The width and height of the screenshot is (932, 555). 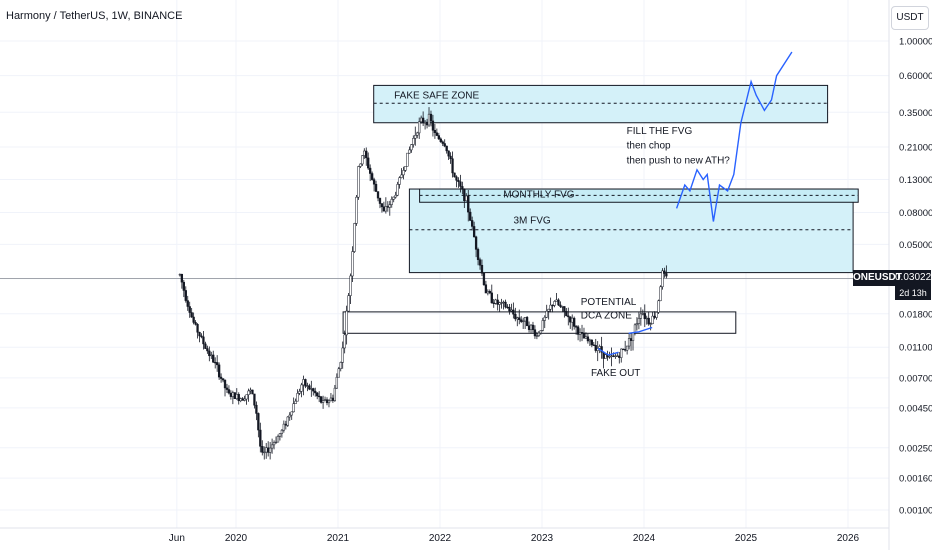 I want to click on y-tick-label: 0.35000, so click(x=915, y=113).